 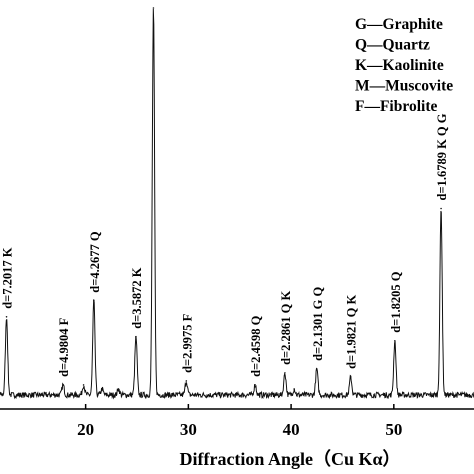 What do you see at coordinates (393, 429) in the screenshot?
I see `x-tick-label: 50` at bounding box center [393, 429].